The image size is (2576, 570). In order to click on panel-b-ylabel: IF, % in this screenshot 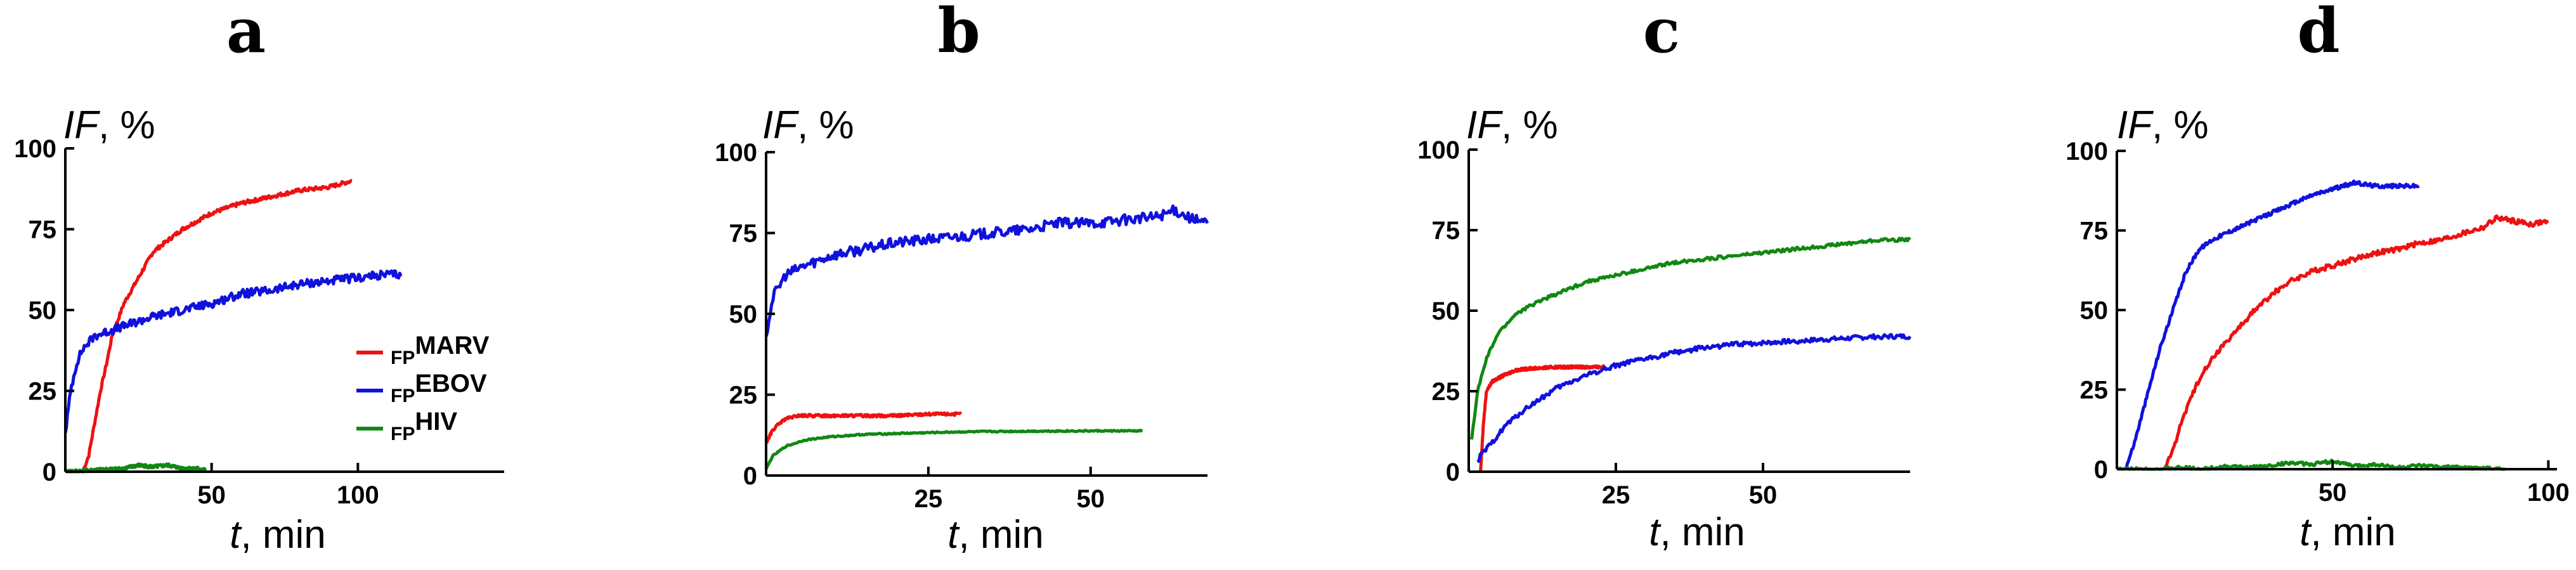, I will do `click(808, 125)`.